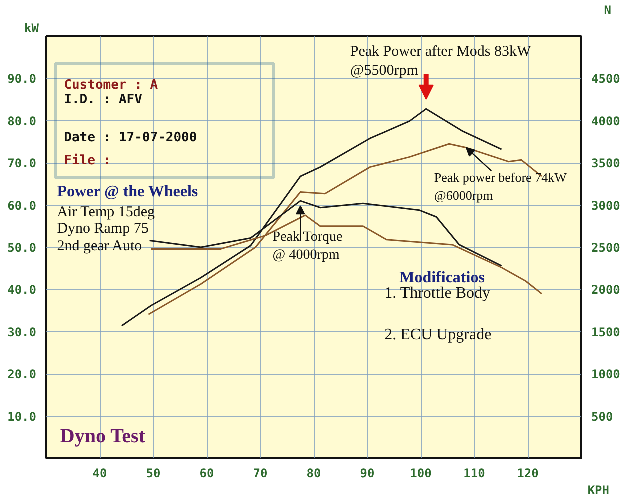 The width and height of the screenshot is (640, 498). Describe the element at coordinates (22, 163) in the screenshot. I see `y-tick-label: 70.0` at that location.